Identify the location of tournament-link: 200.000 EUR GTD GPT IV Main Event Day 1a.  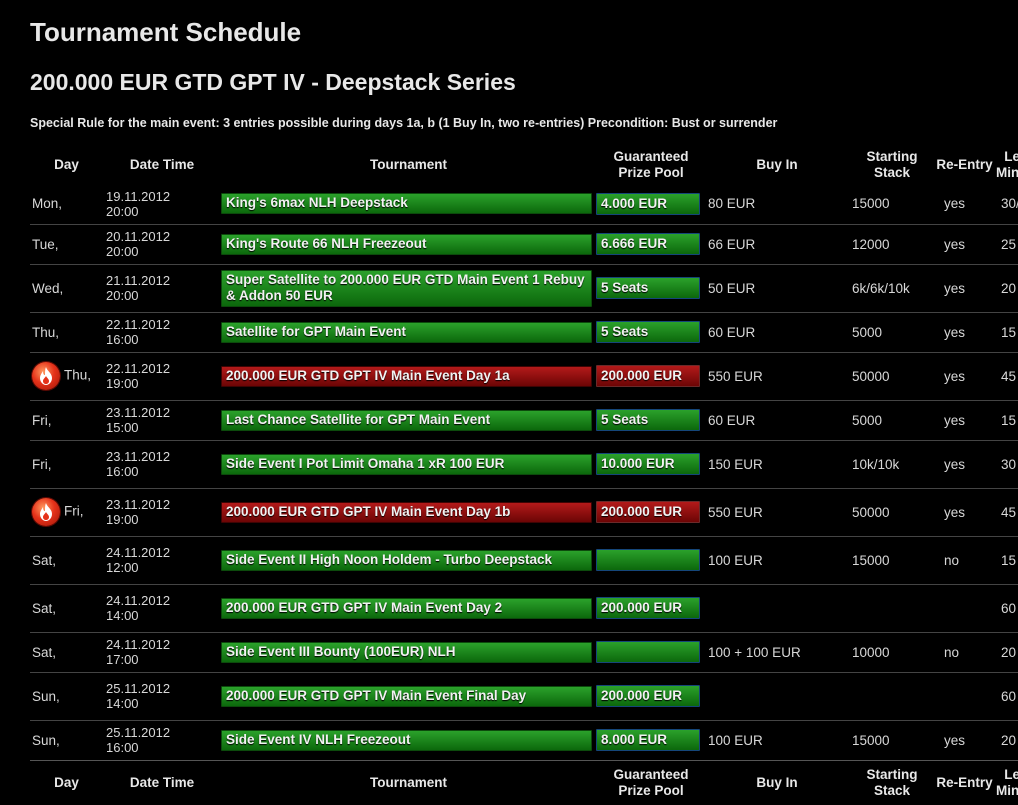
(406, 376).